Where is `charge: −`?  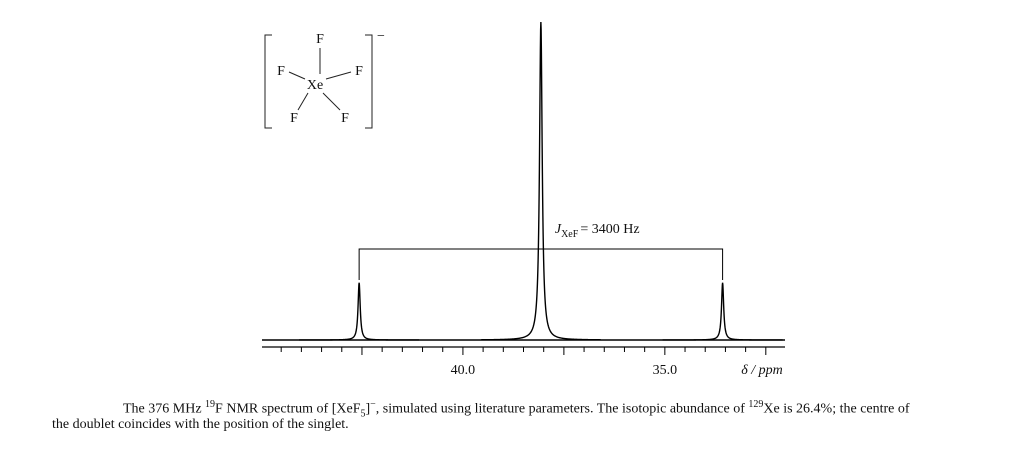 charge: − is located at coordinates (381, 36).